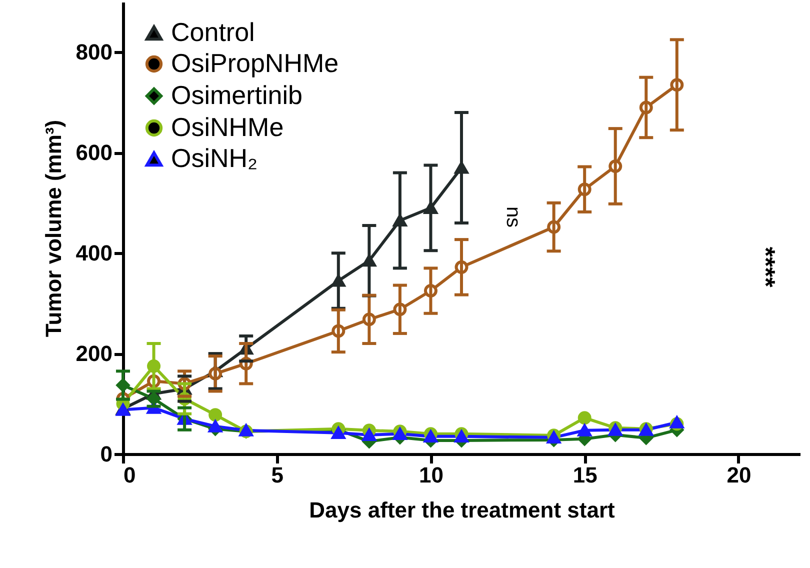 The height and width of the screenshot is (568, 810). What do you see at coordinates (214, 158) in the screenshot?
I see `legend-label: OsiNH₂` at bounding box center [214, 158].